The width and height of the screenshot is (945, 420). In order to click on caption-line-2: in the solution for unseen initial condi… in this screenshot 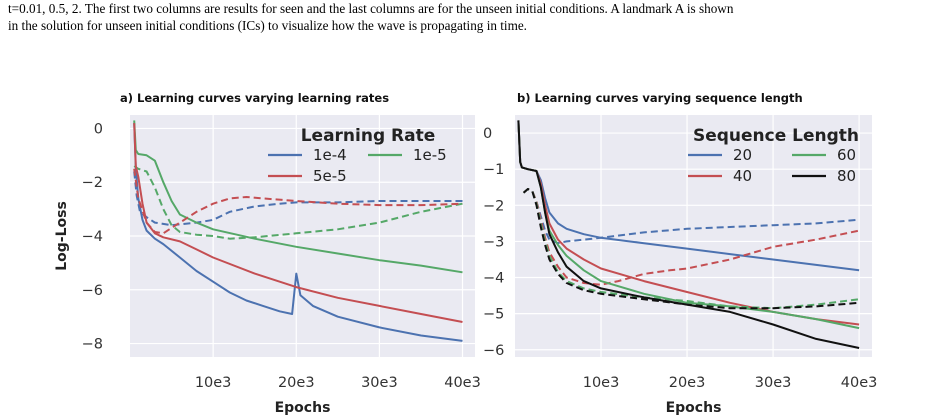, I will do `click(267, 25)`.